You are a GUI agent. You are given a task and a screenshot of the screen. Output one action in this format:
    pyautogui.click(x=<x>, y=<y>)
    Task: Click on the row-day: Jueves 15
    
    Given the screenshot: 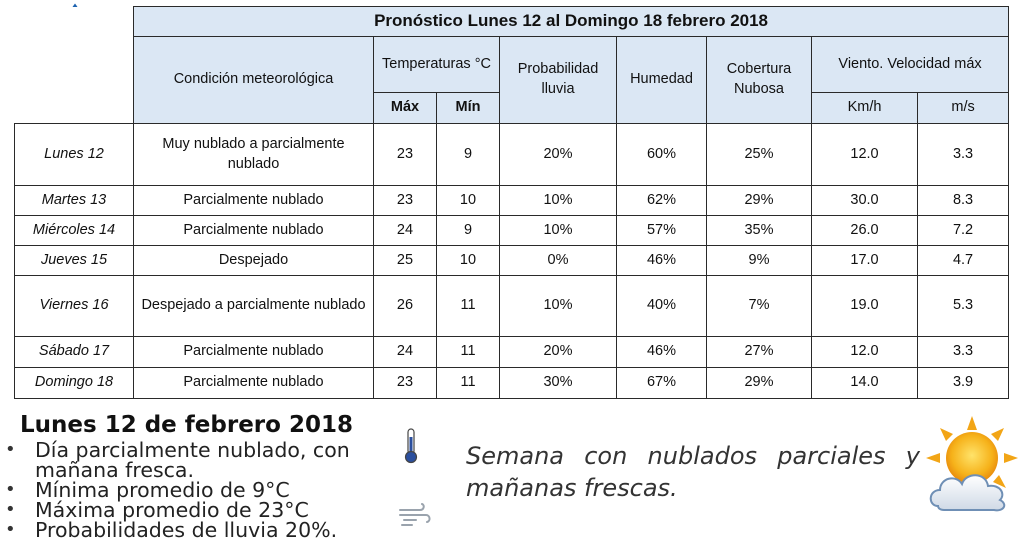 What is the action you would take?
    pyautogui.click(x=74, y=260)
    